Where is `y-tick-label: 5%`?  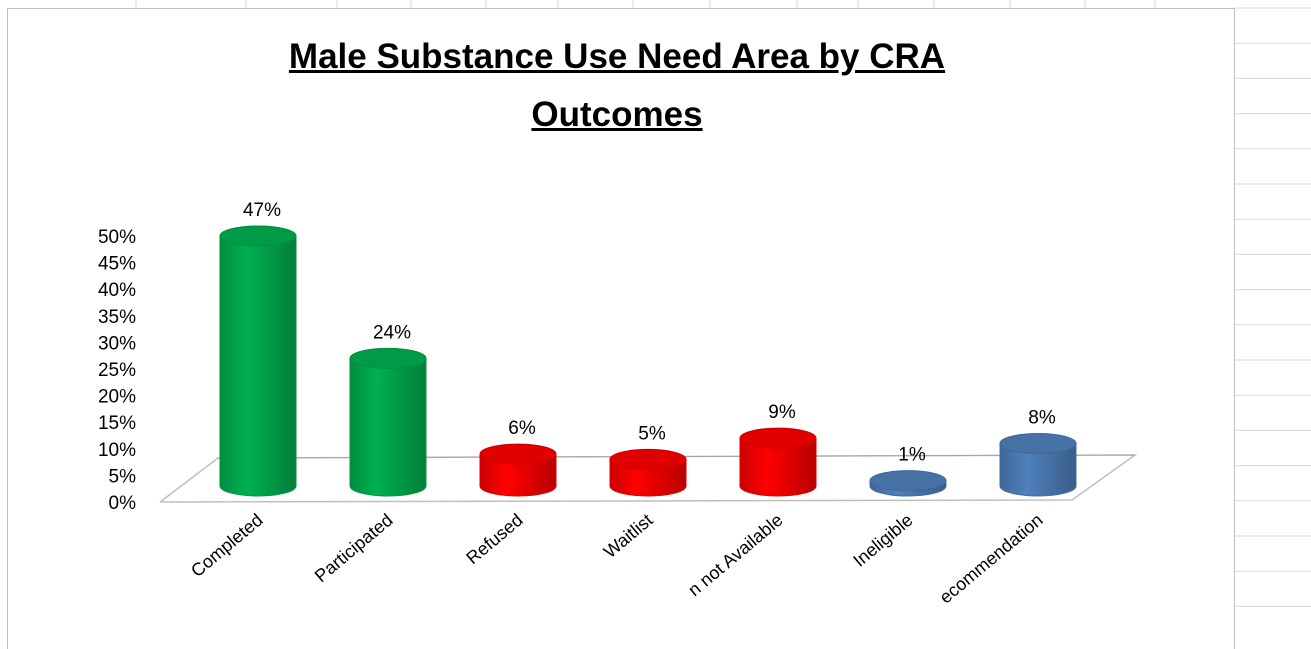
y-tick-label: 5% is located at coordinates (123, 476).